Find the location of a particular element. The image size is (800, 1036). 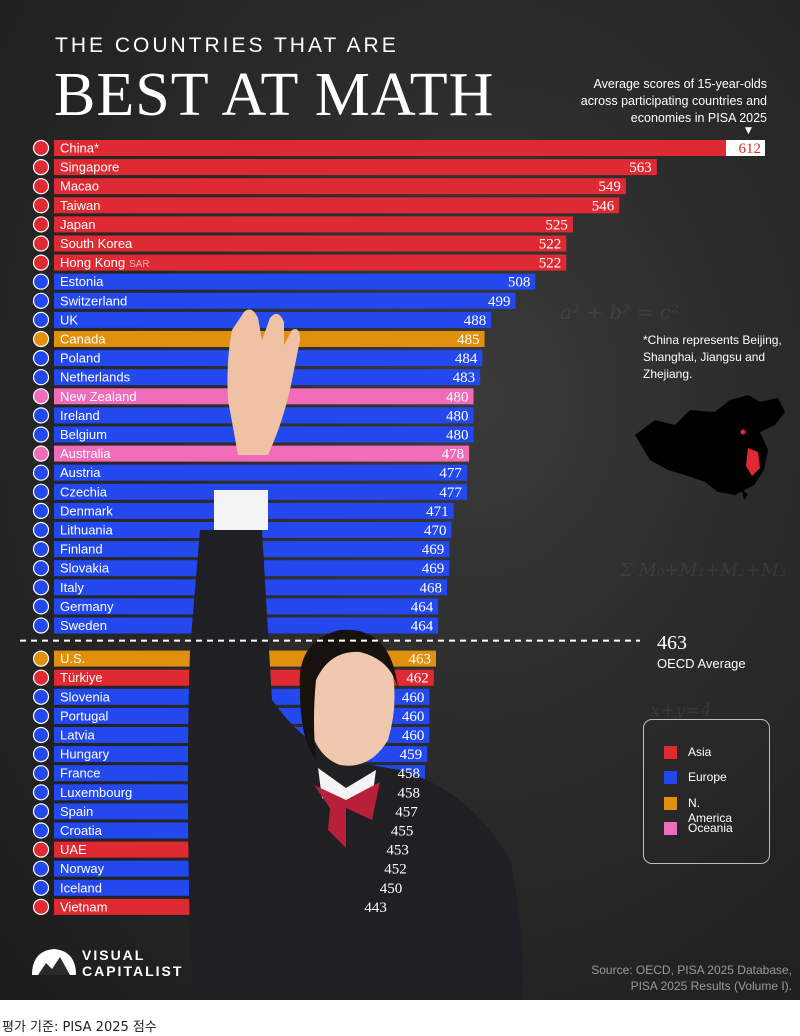

bar-estonia is located at coordinates (295, 281).